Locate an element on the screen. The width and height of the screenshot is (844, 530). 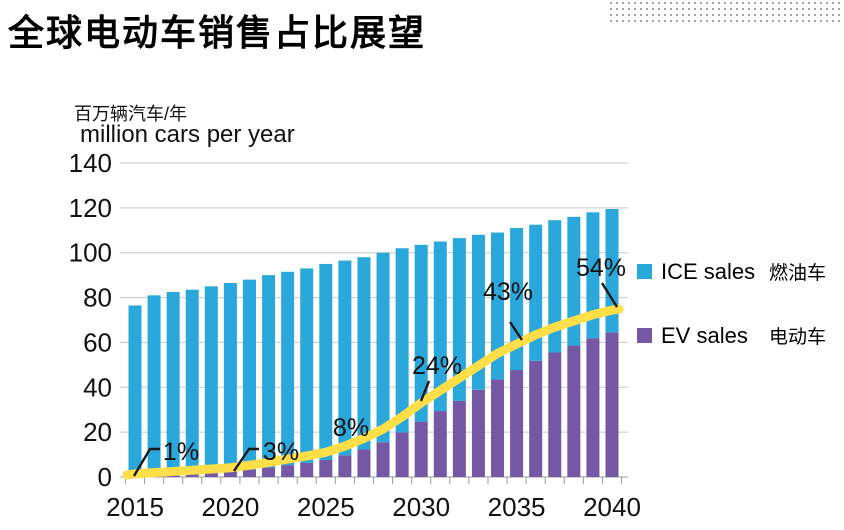
y-tick-label: 100 is located at coordinates (90, 253).